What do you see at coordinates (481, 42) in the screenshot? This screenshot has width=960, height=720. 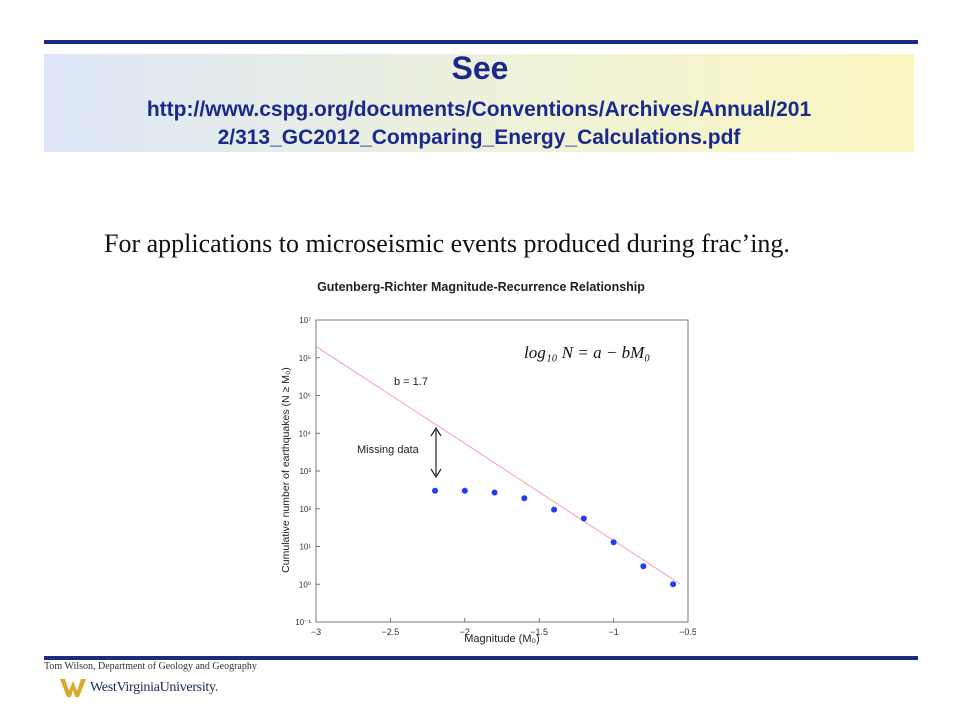 I see `top-rule` at bounding box center [481, 42].